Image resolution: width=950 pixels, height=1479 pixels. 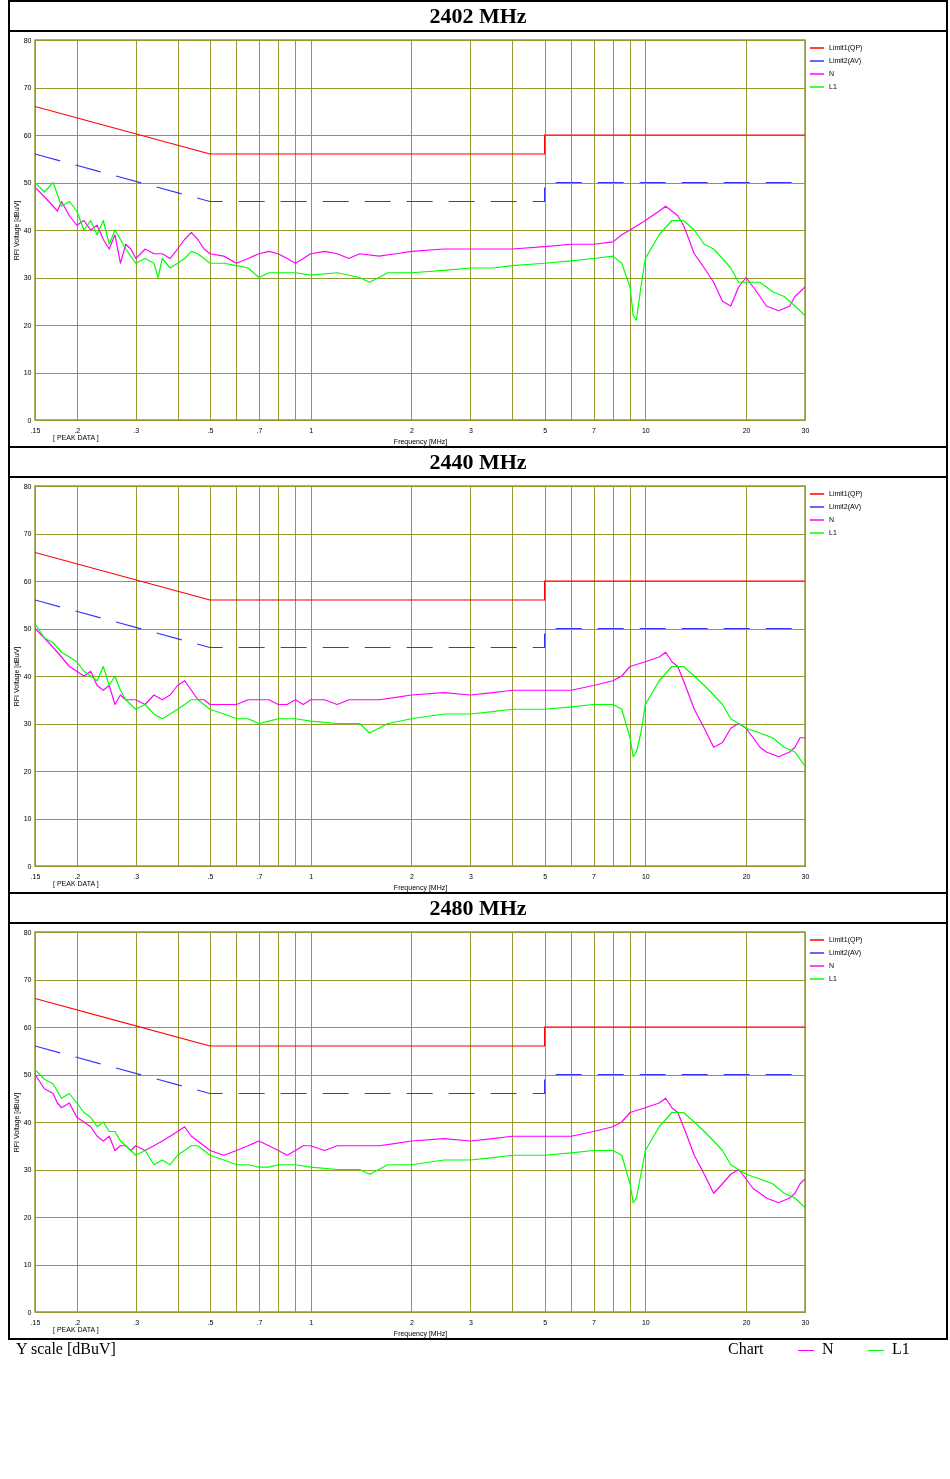 I want to click on text: Y scale [dBuV], so click(x=66, y=1349).